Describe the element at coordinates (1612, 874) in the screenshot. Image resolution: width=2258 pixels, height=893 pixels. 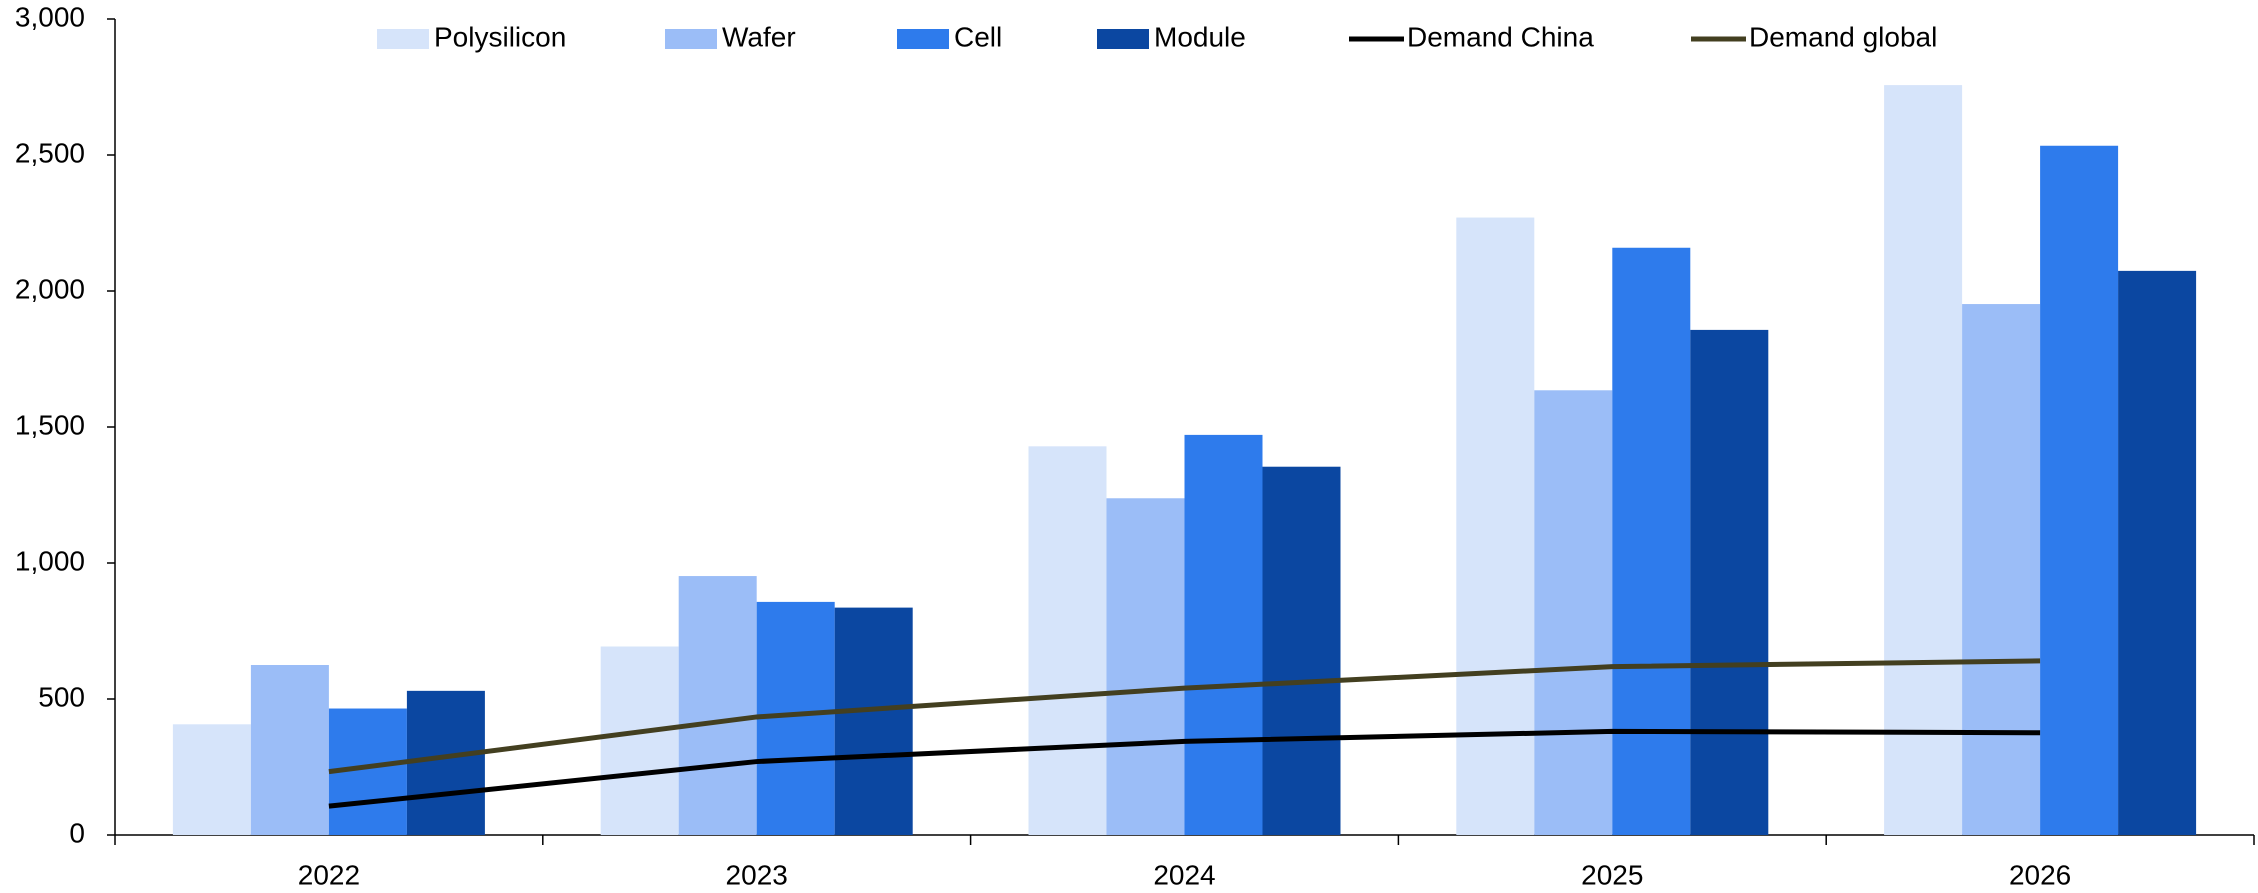
I see `x-tick-label: 2025` at that location.